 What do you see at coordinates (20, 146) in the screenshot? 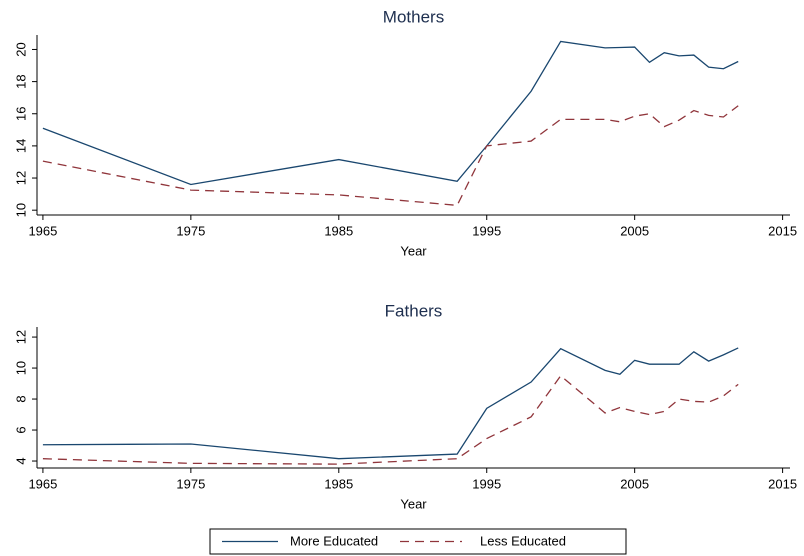
I see `y-tick-label: 14` at bounding box center [20, 146].